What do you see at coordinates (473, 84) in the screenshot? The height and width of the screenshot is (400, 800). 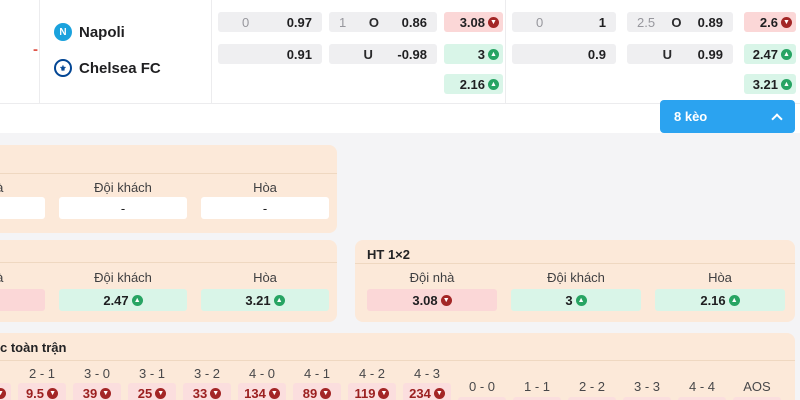 I see `x12-draw-odds-cell: 2.16 ▲` at bounding box center [473, 84].